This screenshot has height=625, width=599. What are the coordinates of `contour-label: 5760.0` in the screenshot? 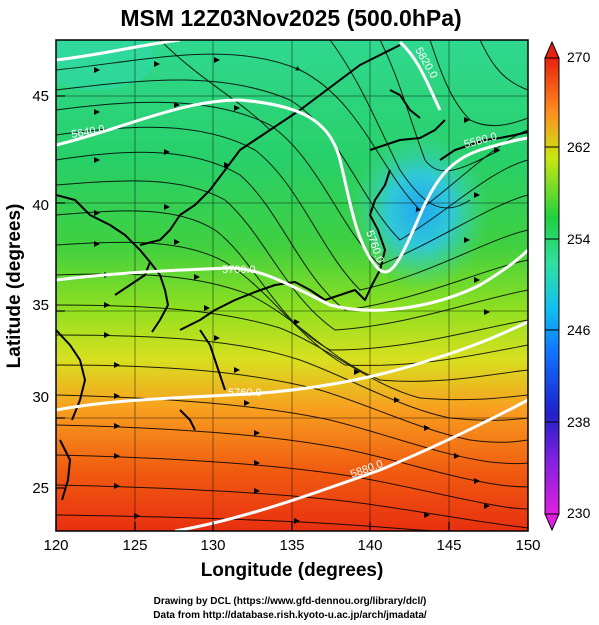 It's located at (245, 393).